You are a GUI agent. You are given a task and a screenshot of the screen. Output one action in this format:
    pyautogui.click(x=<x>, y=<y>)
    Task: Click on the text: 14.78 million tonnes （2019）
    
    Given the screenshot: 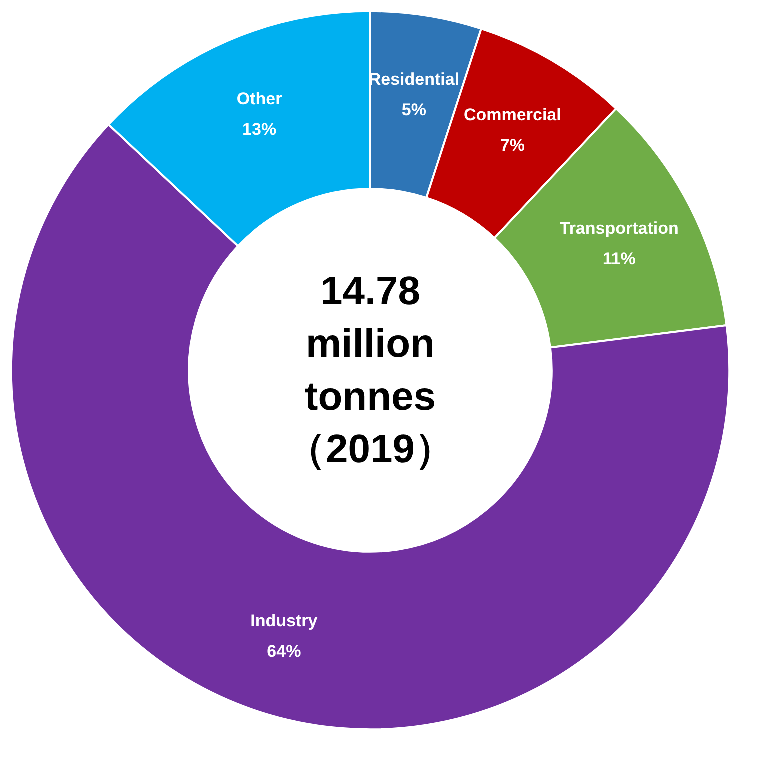 What is the action you would take?
    pyautogui.click(x=370, y=370)
    